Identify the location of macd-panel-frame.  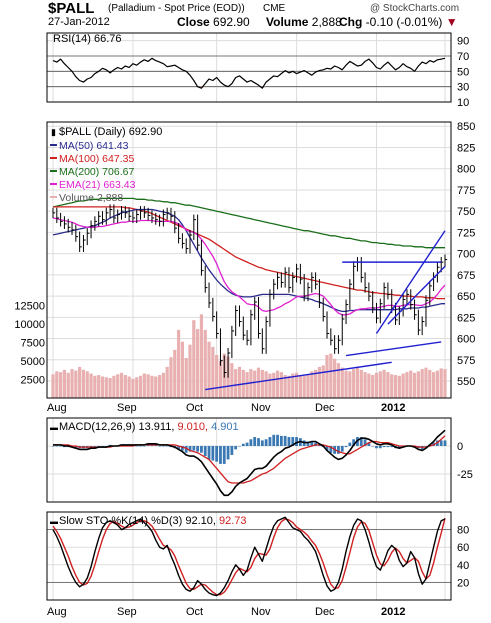
(249, 460).